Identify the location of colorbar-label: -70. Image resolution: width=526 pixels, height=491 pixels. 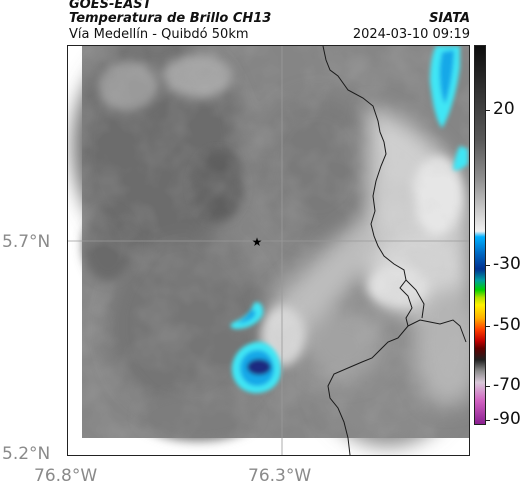
(507, 385).